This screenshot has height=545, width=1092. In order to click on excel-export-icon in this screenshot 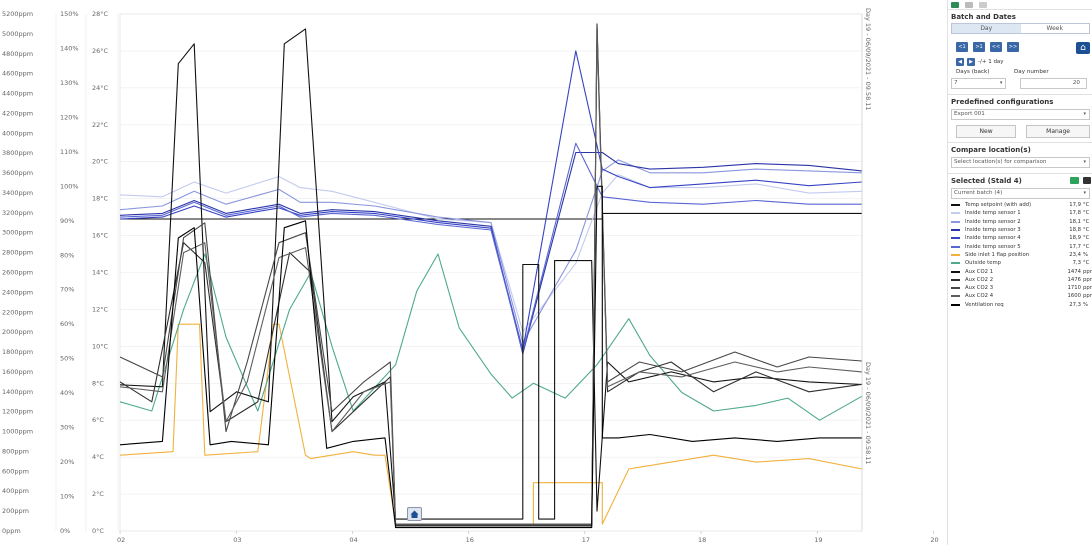, I will do `click(955, 4)`.